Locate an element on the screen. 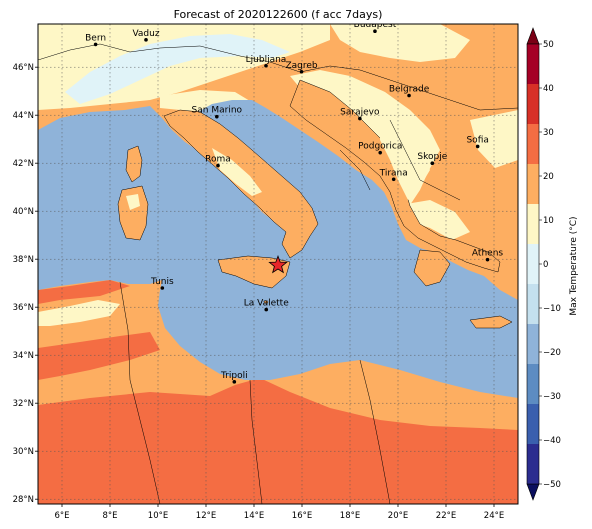  sardinia is located at coordinates (133, 213).